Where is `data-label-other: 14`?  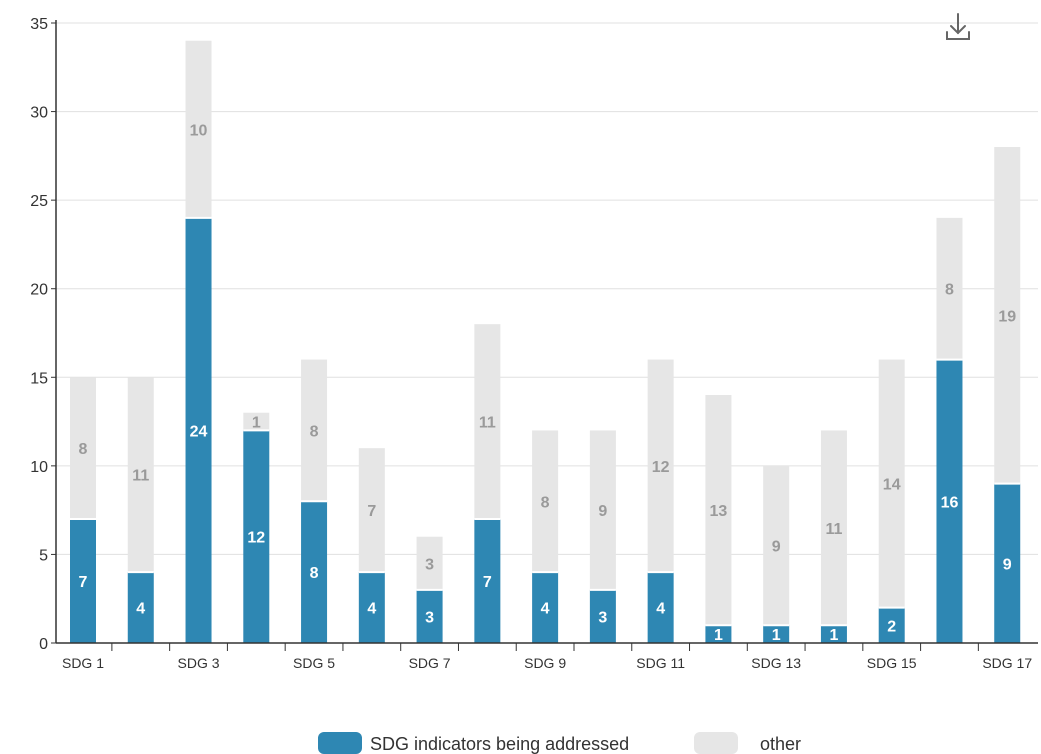
data-label-other: 14 is located at coordinates (892, 485).